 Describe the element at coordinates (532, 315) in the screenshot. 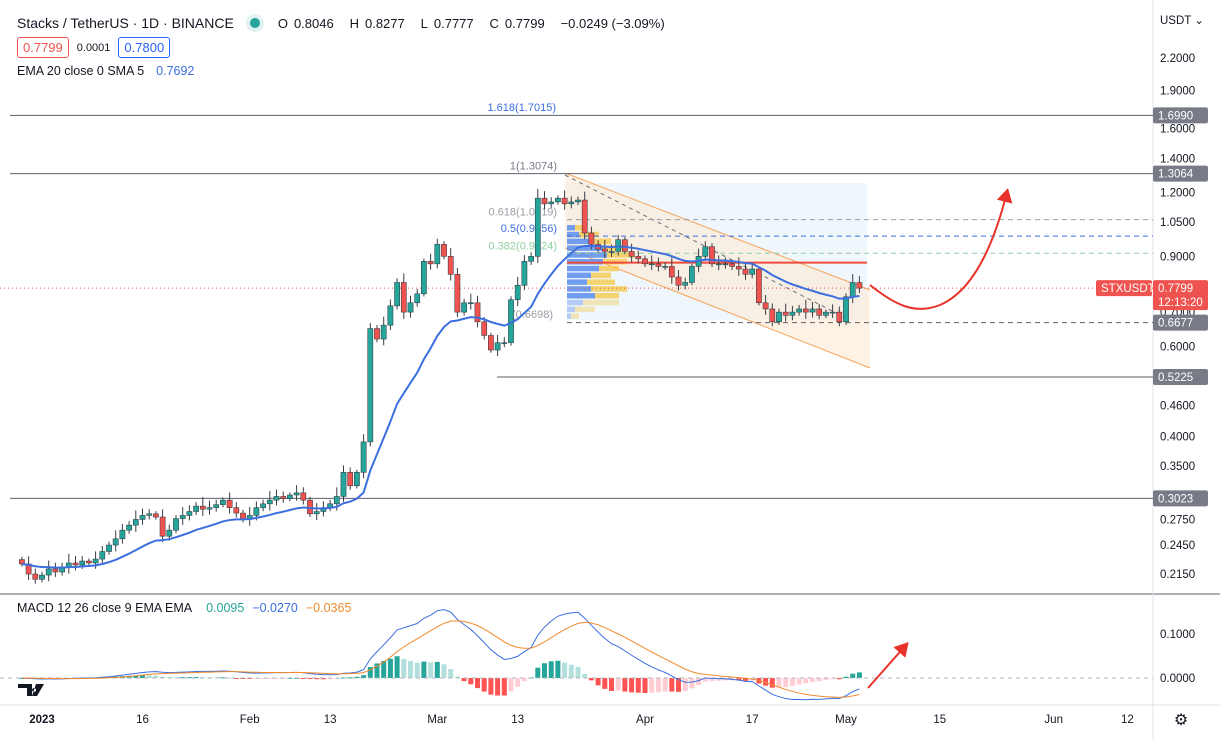

I see `fib-level-label: (0.6698)` at that location.